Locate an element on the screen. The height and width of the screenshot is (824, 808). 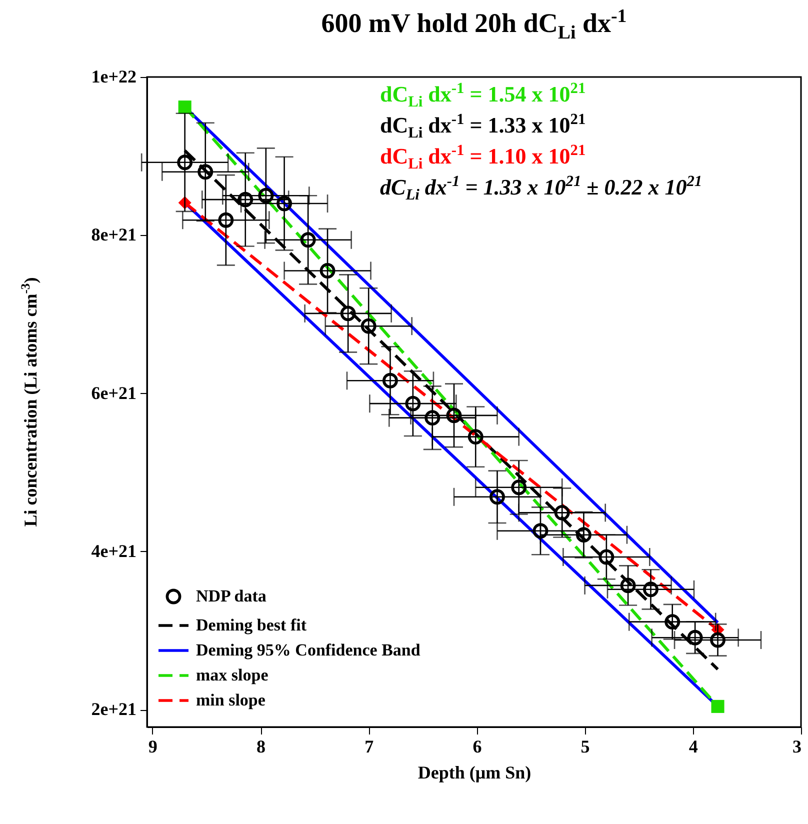
x-tick-label: 3 is located at coordinates (797, 746).